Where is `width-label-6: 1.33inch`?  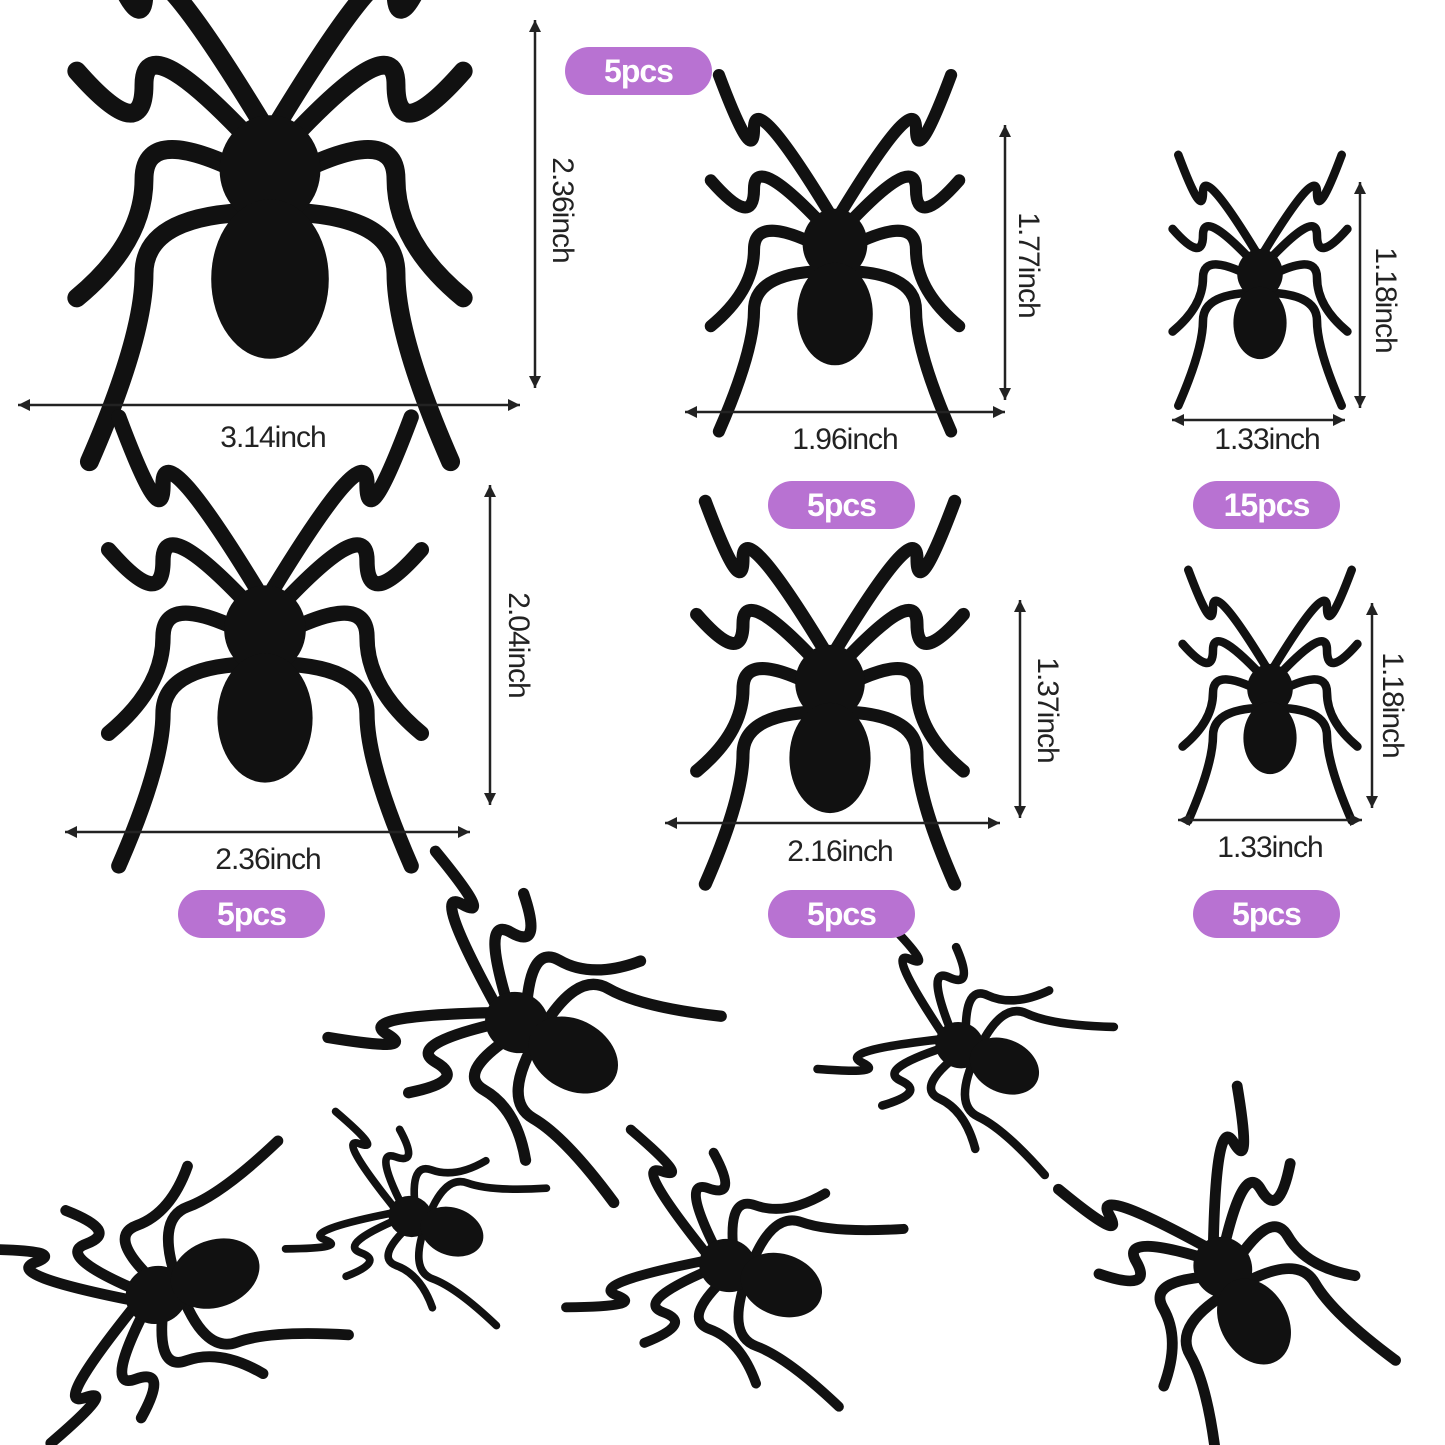
width-label-6: 1.33inch is located at coordinates (1270, 847).